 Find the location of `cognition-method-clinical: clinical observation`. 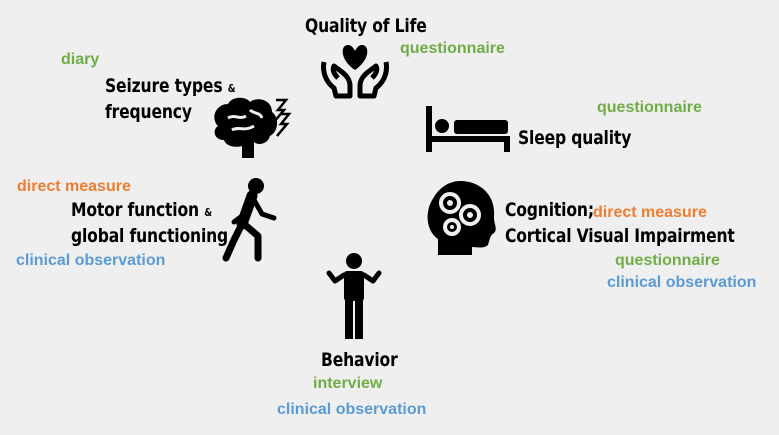

cognition-method-clinical: clinical observation is located at coordinates (682, 282).